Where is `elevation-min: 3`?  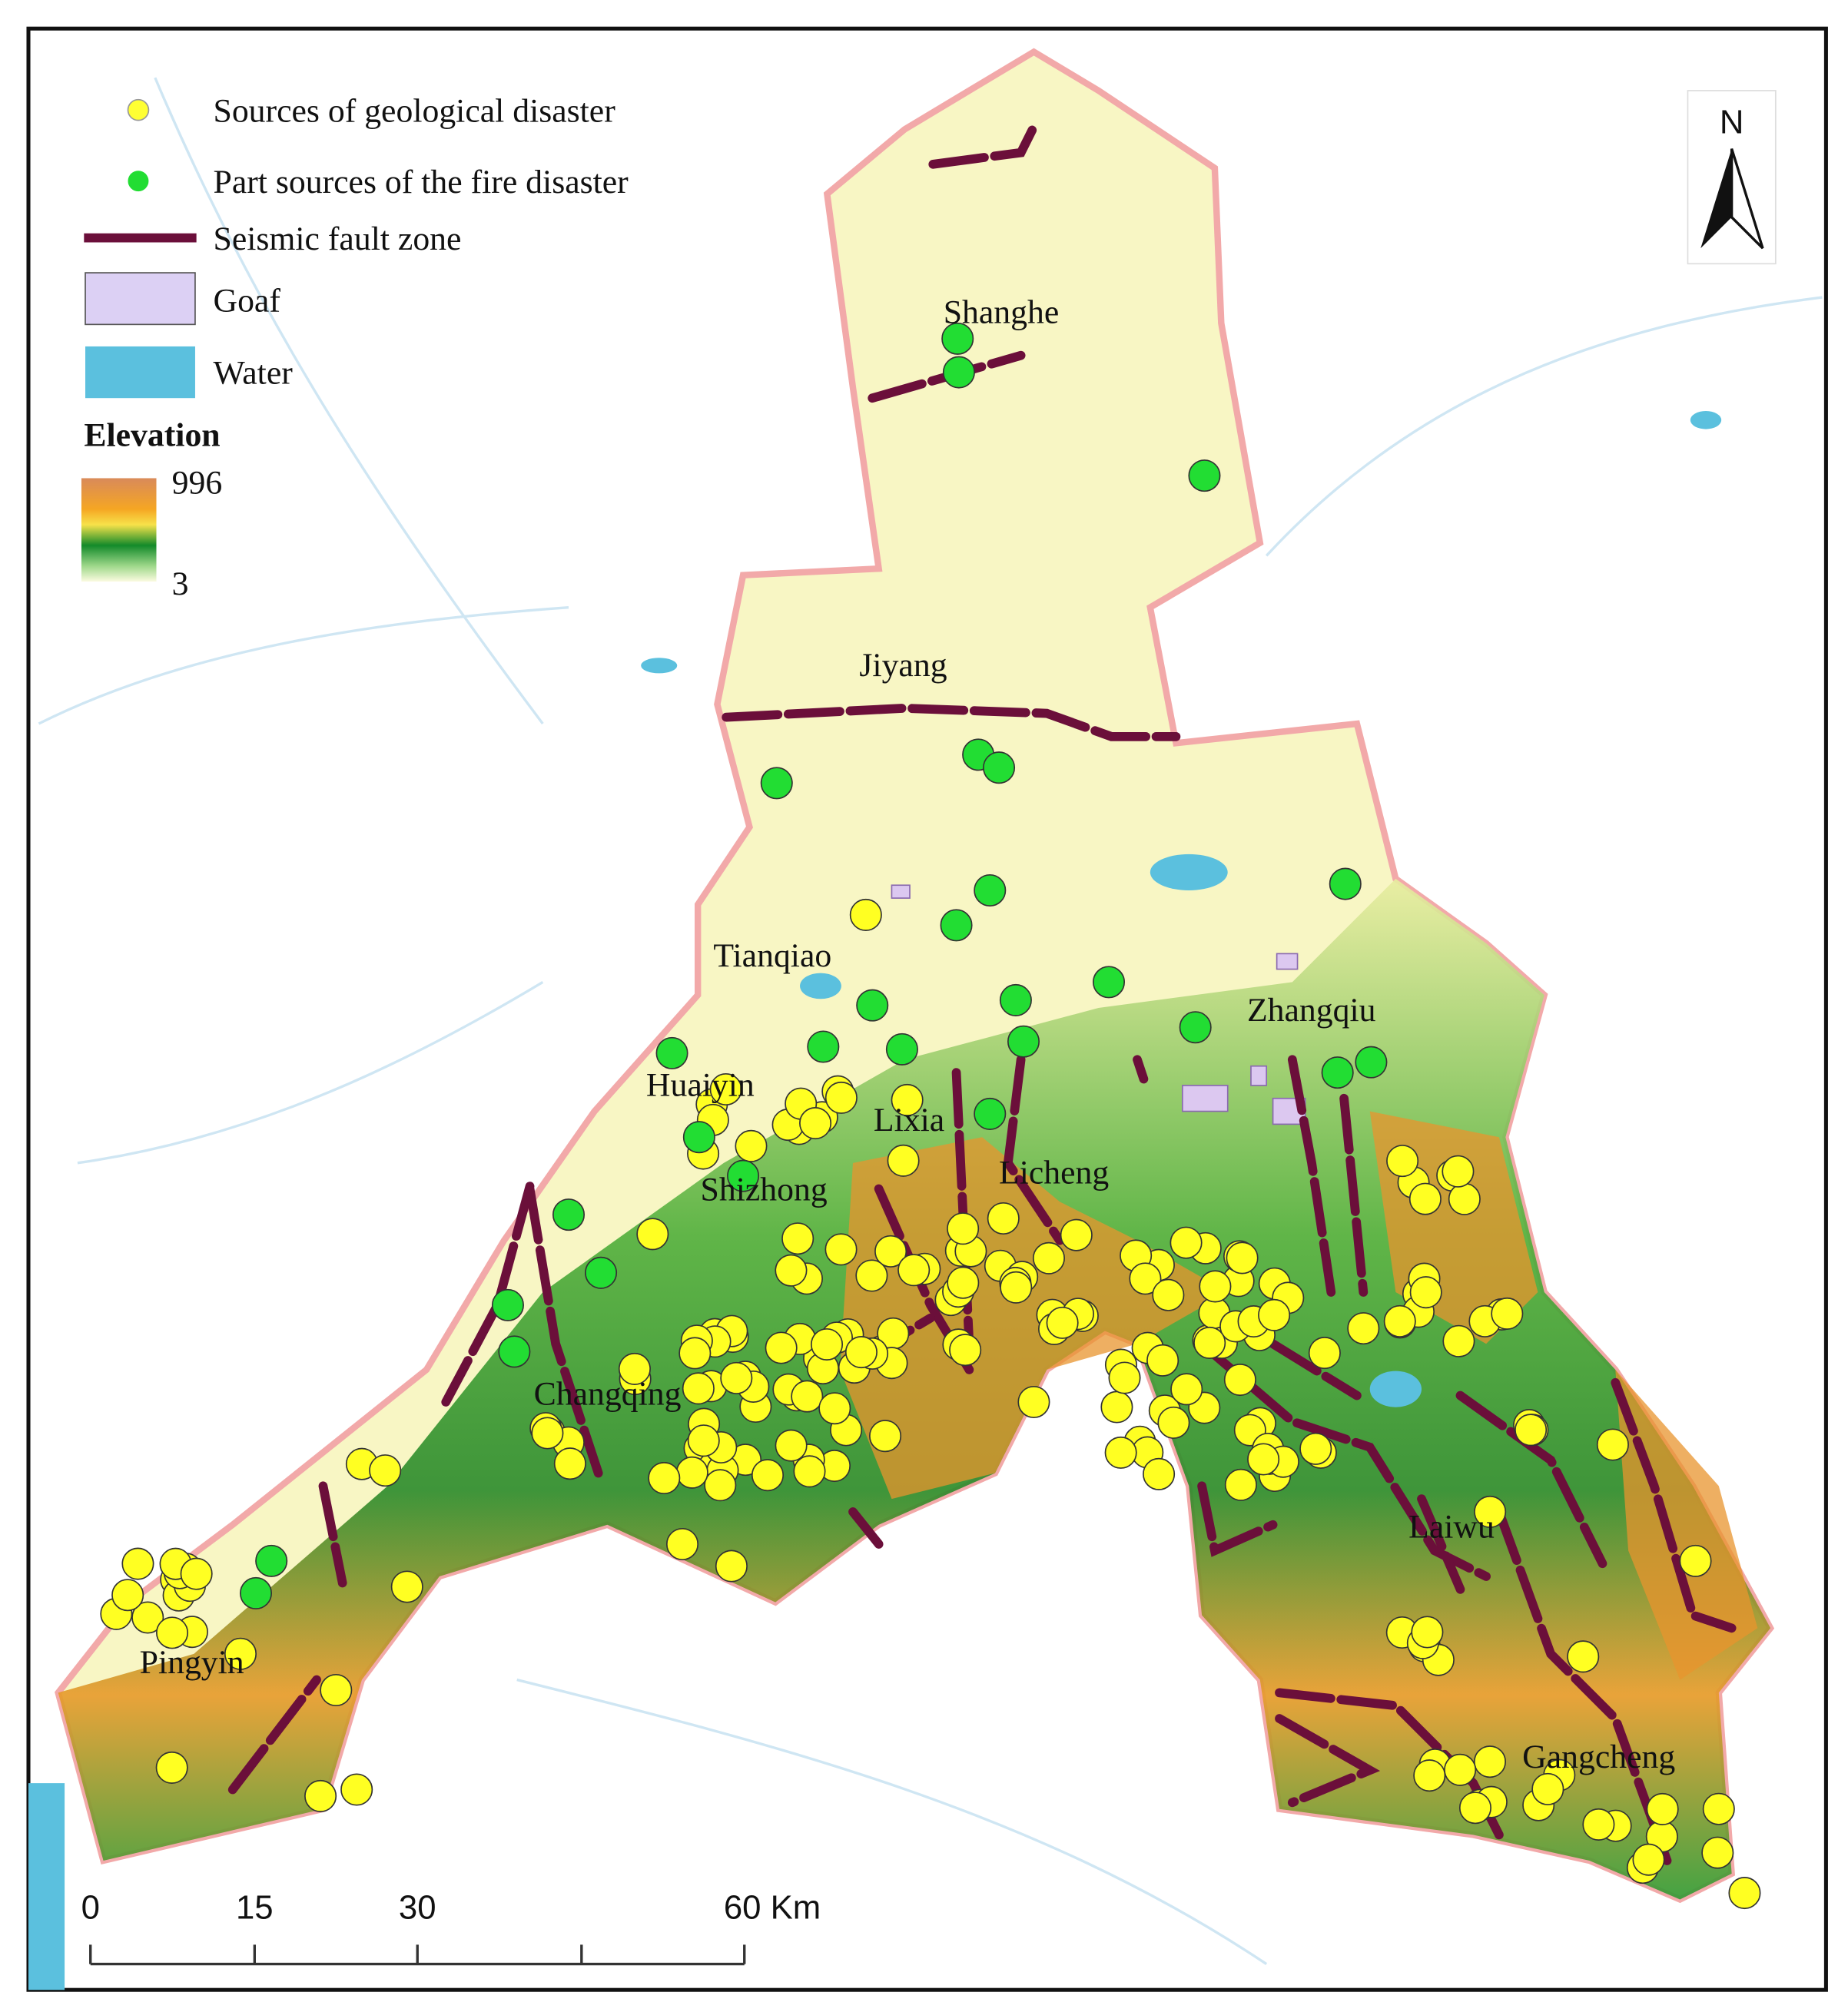
elevation-min: 3 is located at coordinates (180, 583).